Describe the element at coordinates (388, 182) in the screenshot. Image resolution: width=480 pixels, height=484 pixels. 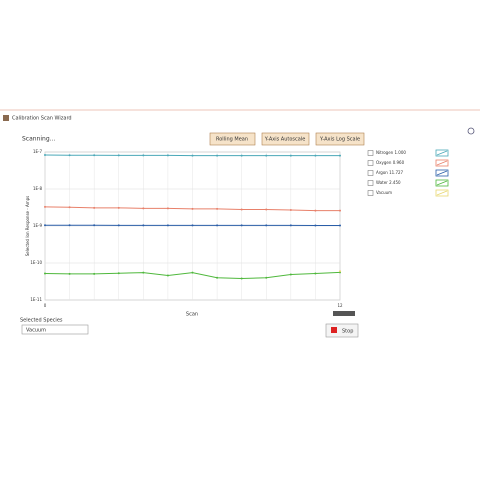
I see `legend-label: Water 2.450` at that location.